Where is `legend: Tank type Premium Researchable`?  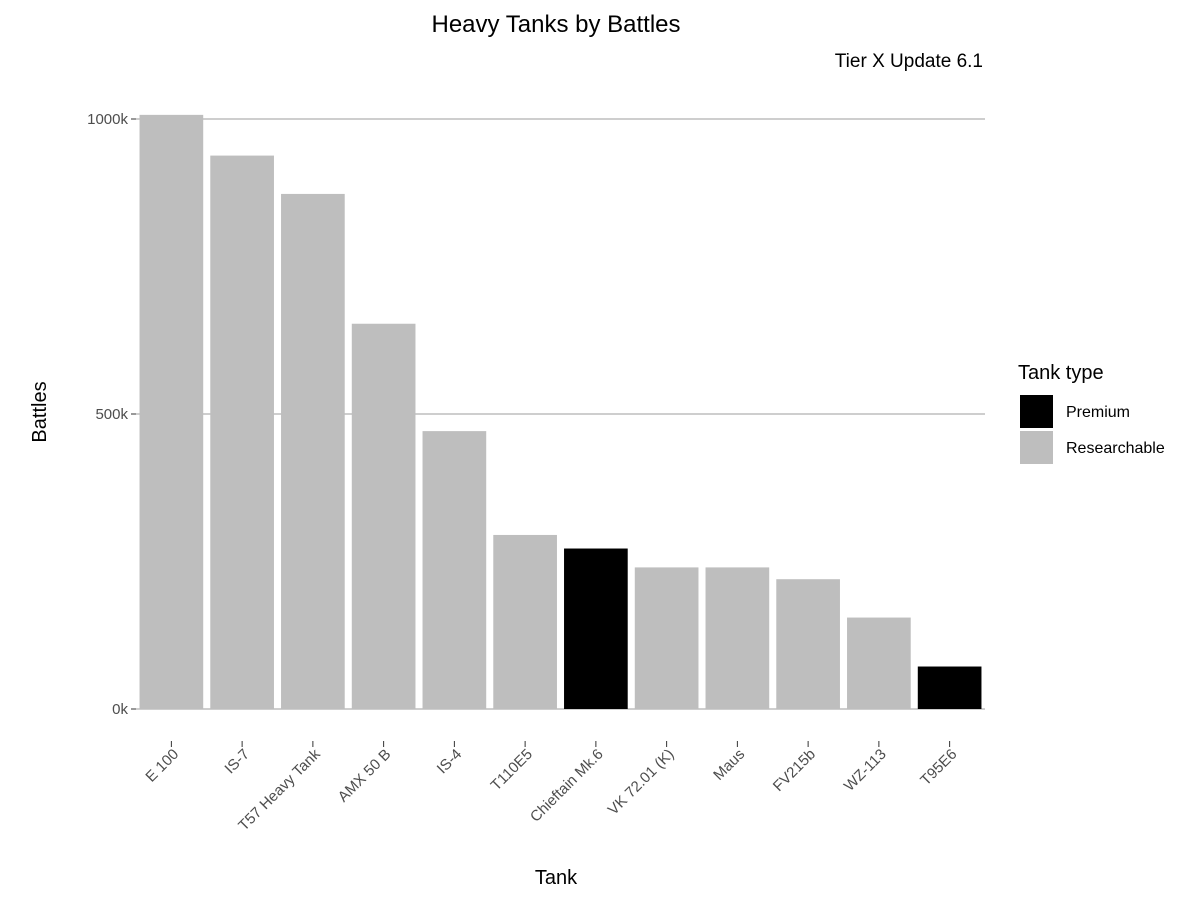 legend: Tank type Premium Researchable is located at coordinates (1091, 413).